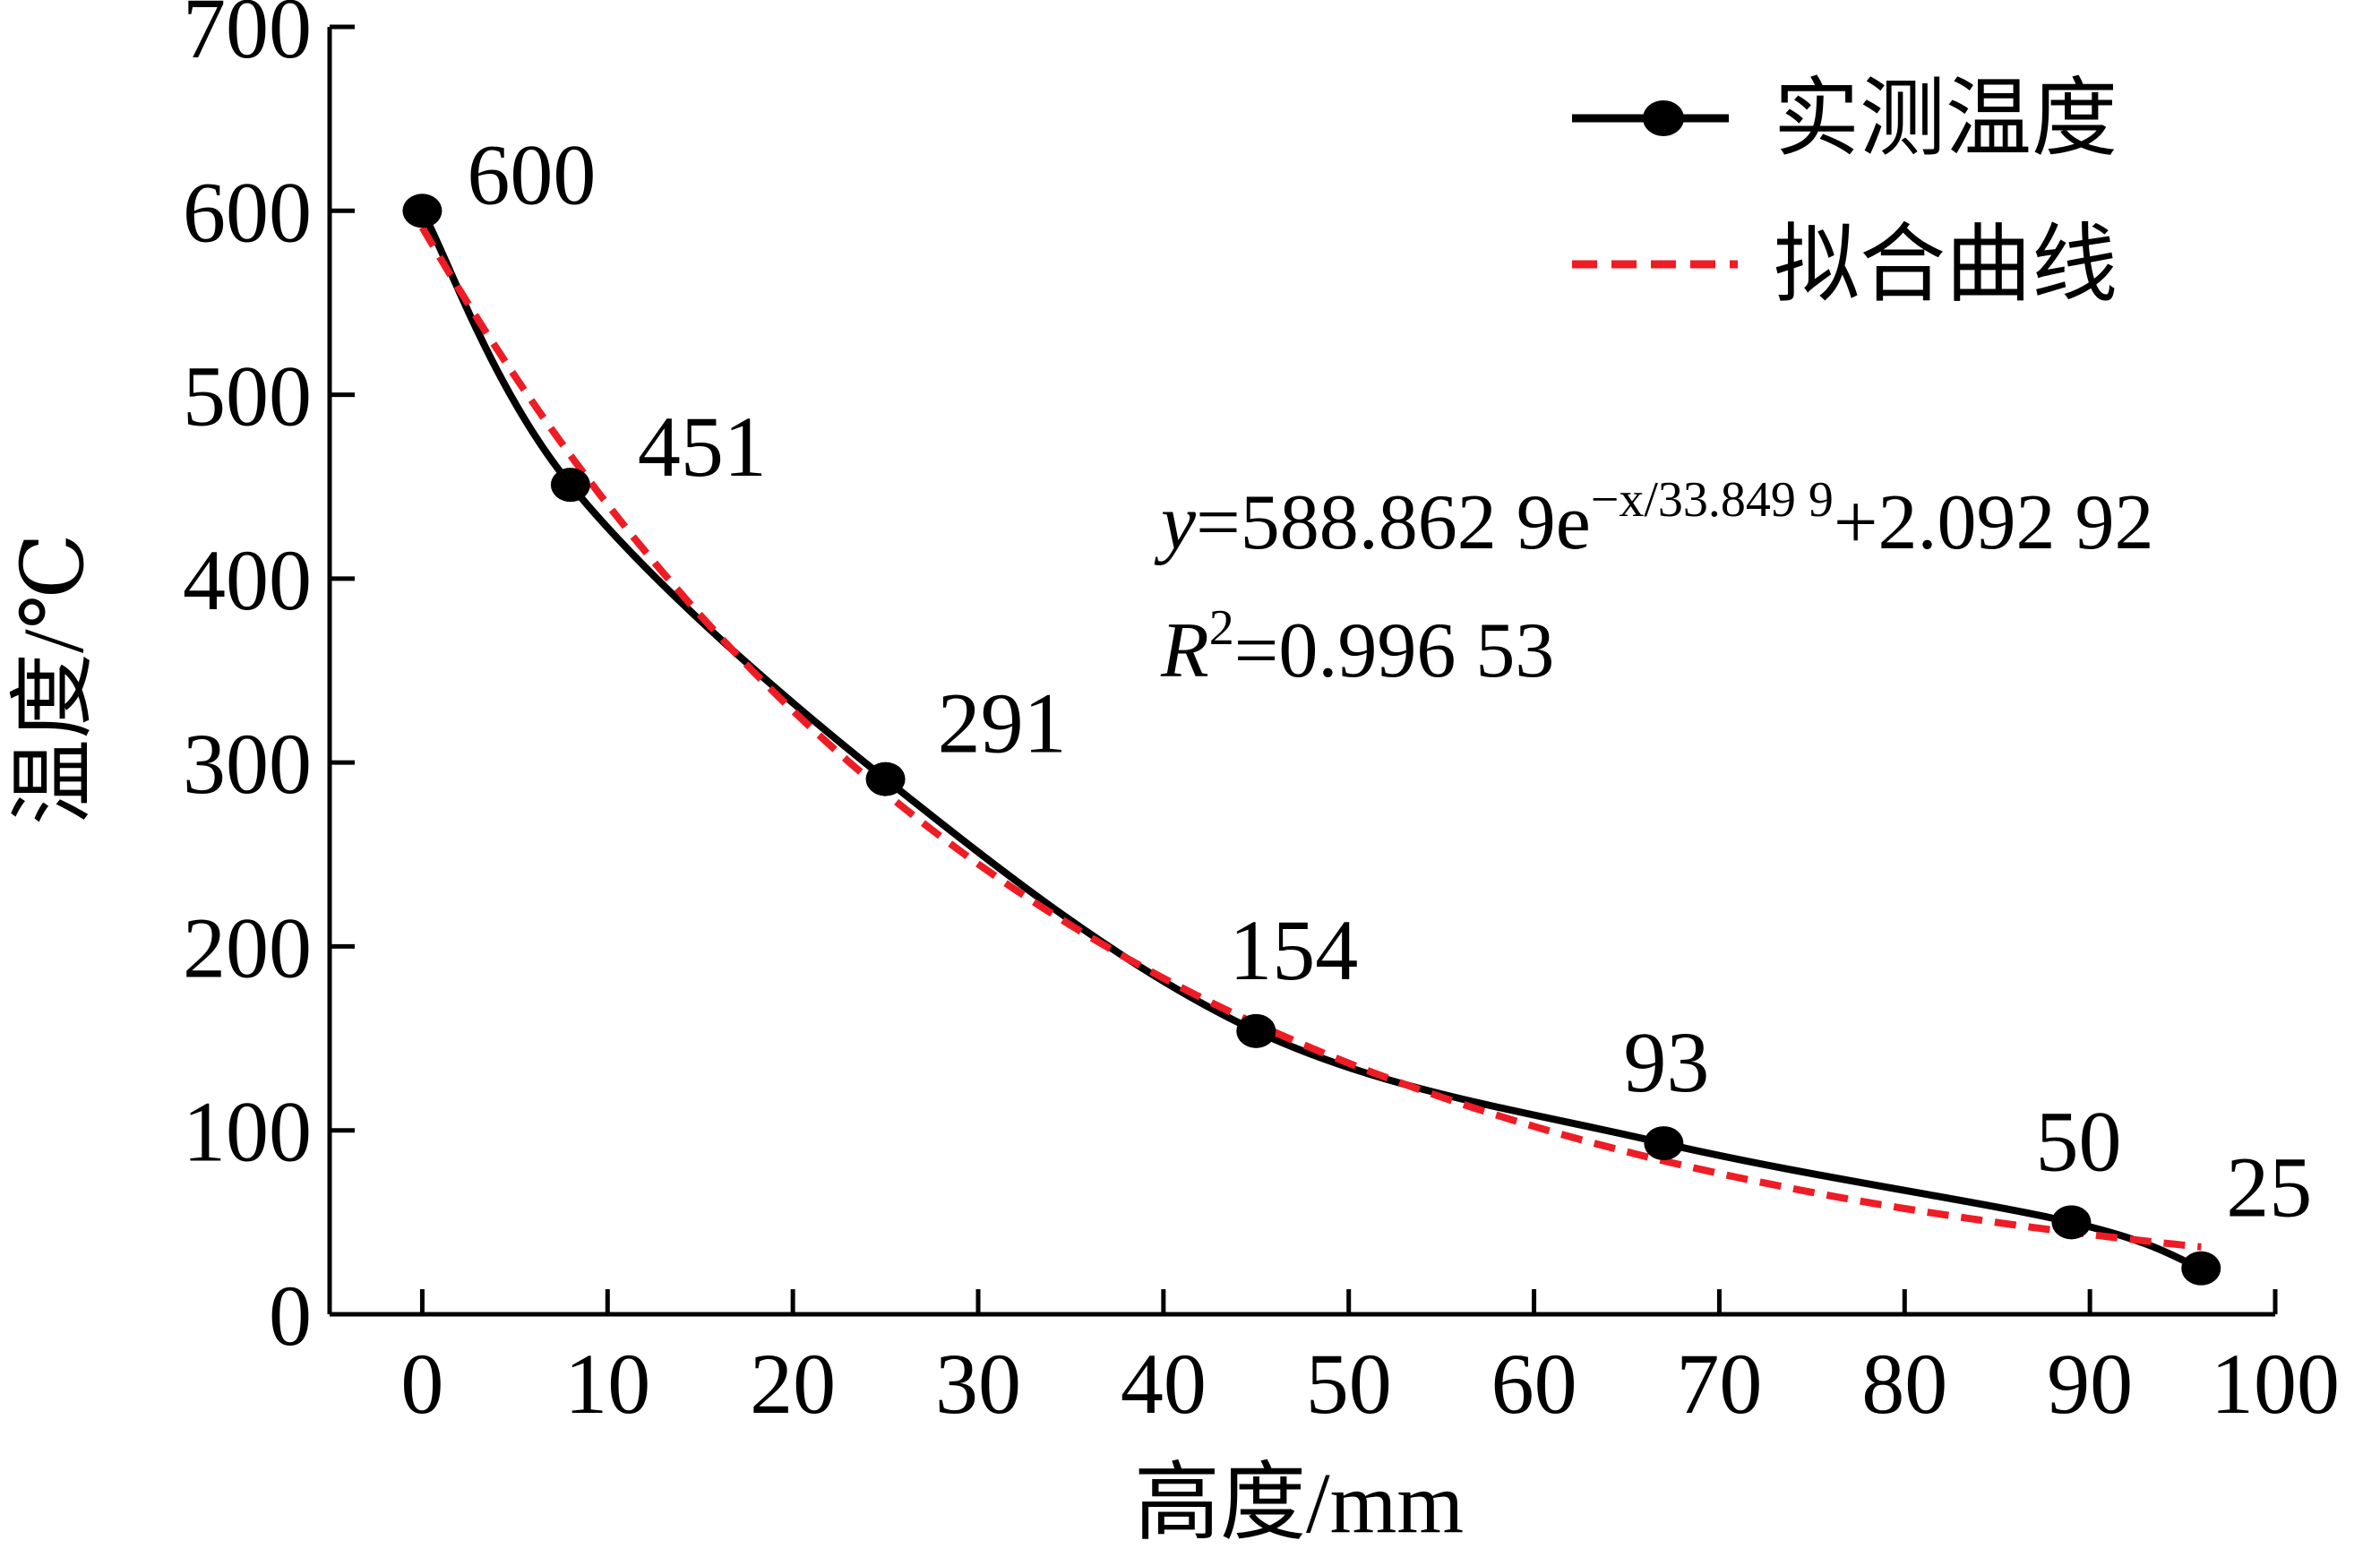  Describe the element at coordinates (702, 447) in the screenshot. I see `data-label: 451` at that location.